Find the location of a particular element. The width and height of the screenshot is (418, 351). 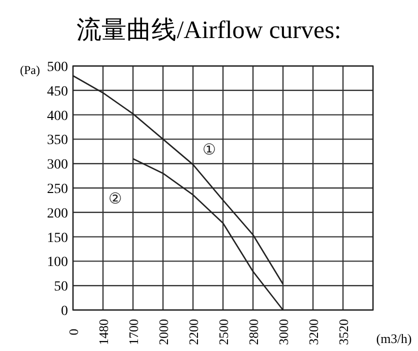

x-tick-label: 1700 is located at coordinates (133, 332).